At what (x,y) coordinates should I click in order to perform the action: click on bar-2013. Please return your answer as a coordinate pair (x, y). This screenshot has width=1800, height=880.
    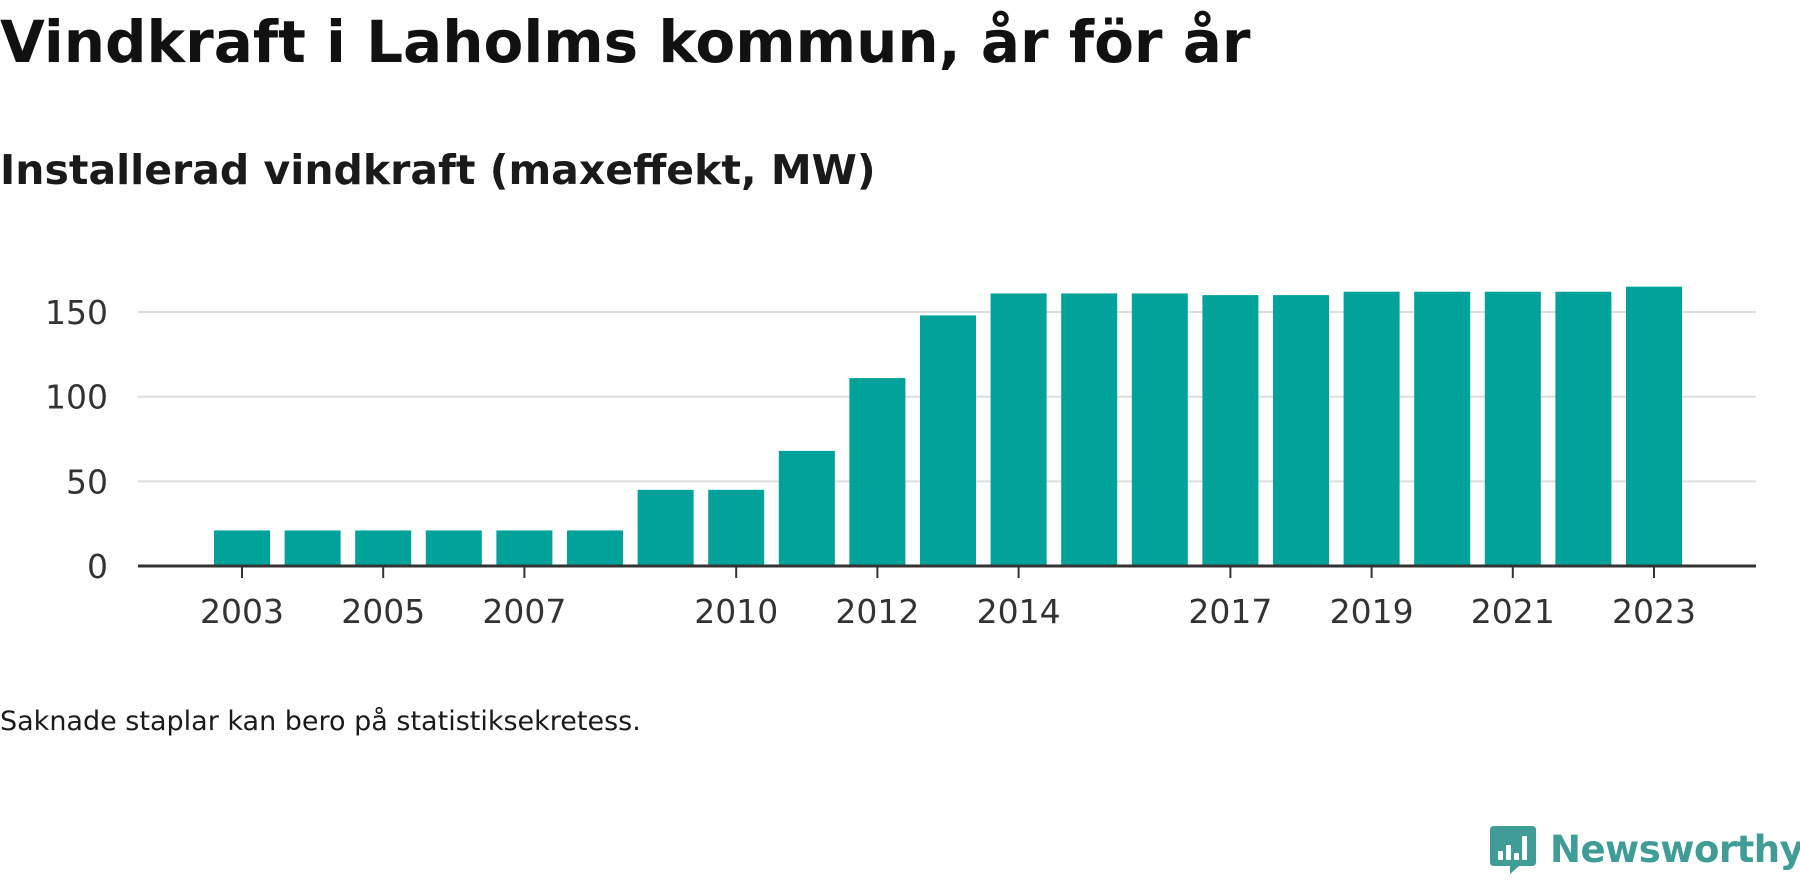
    Looking at the image, I should click on (948, 440).